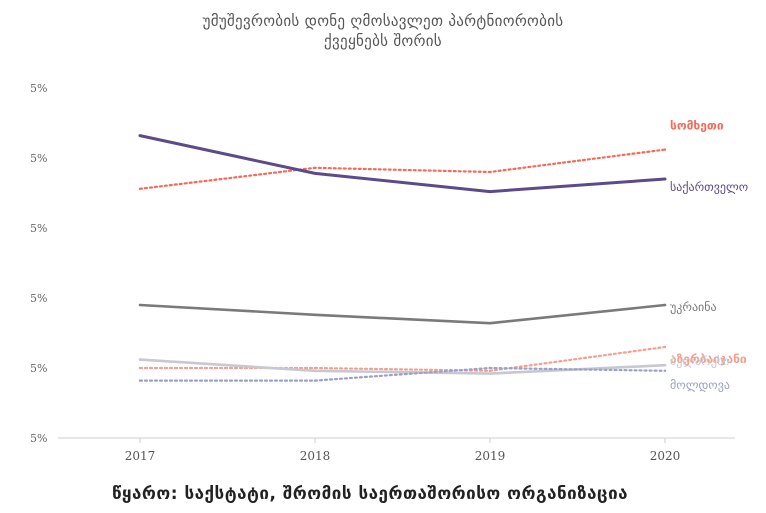  What do you see at coordinates (383, 21) in the screenshot?
I see `chart-title-line-1: უმუშევრობის დონე ღმოსავლეთ პარტნიორობის` at bounding box center [383, 21].